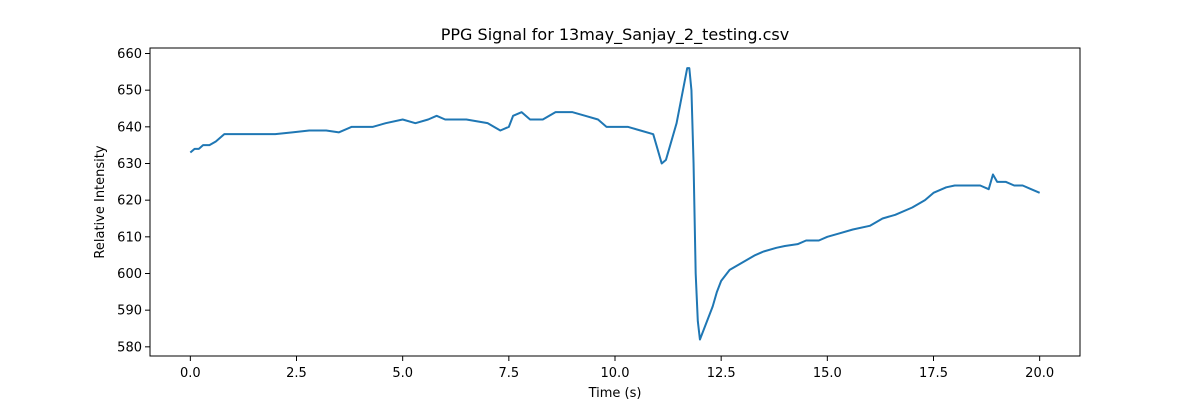  Describe the element at coordinates (615, 373) in the screenshot. I see `x-tick-label: 10.0` at that location.